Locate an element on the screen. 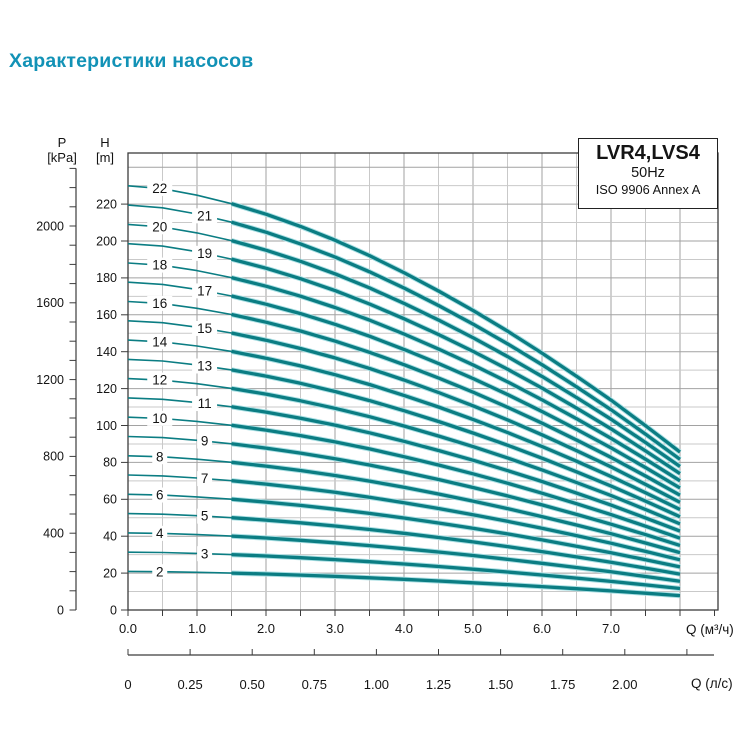 This screenshot has width=750, height=750. head-tick-label: 160 is located at coordinates (106, 315).